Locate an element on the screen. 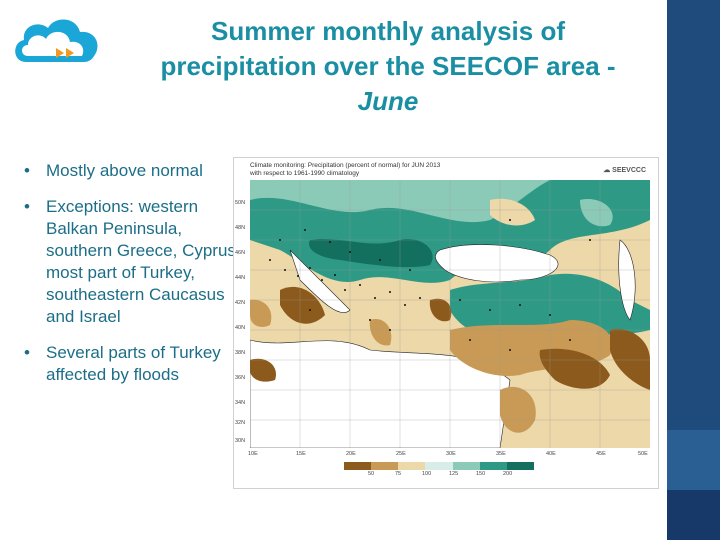 The image size is (720, 540). lat-label: 34N is located at coordinates (240, 403).